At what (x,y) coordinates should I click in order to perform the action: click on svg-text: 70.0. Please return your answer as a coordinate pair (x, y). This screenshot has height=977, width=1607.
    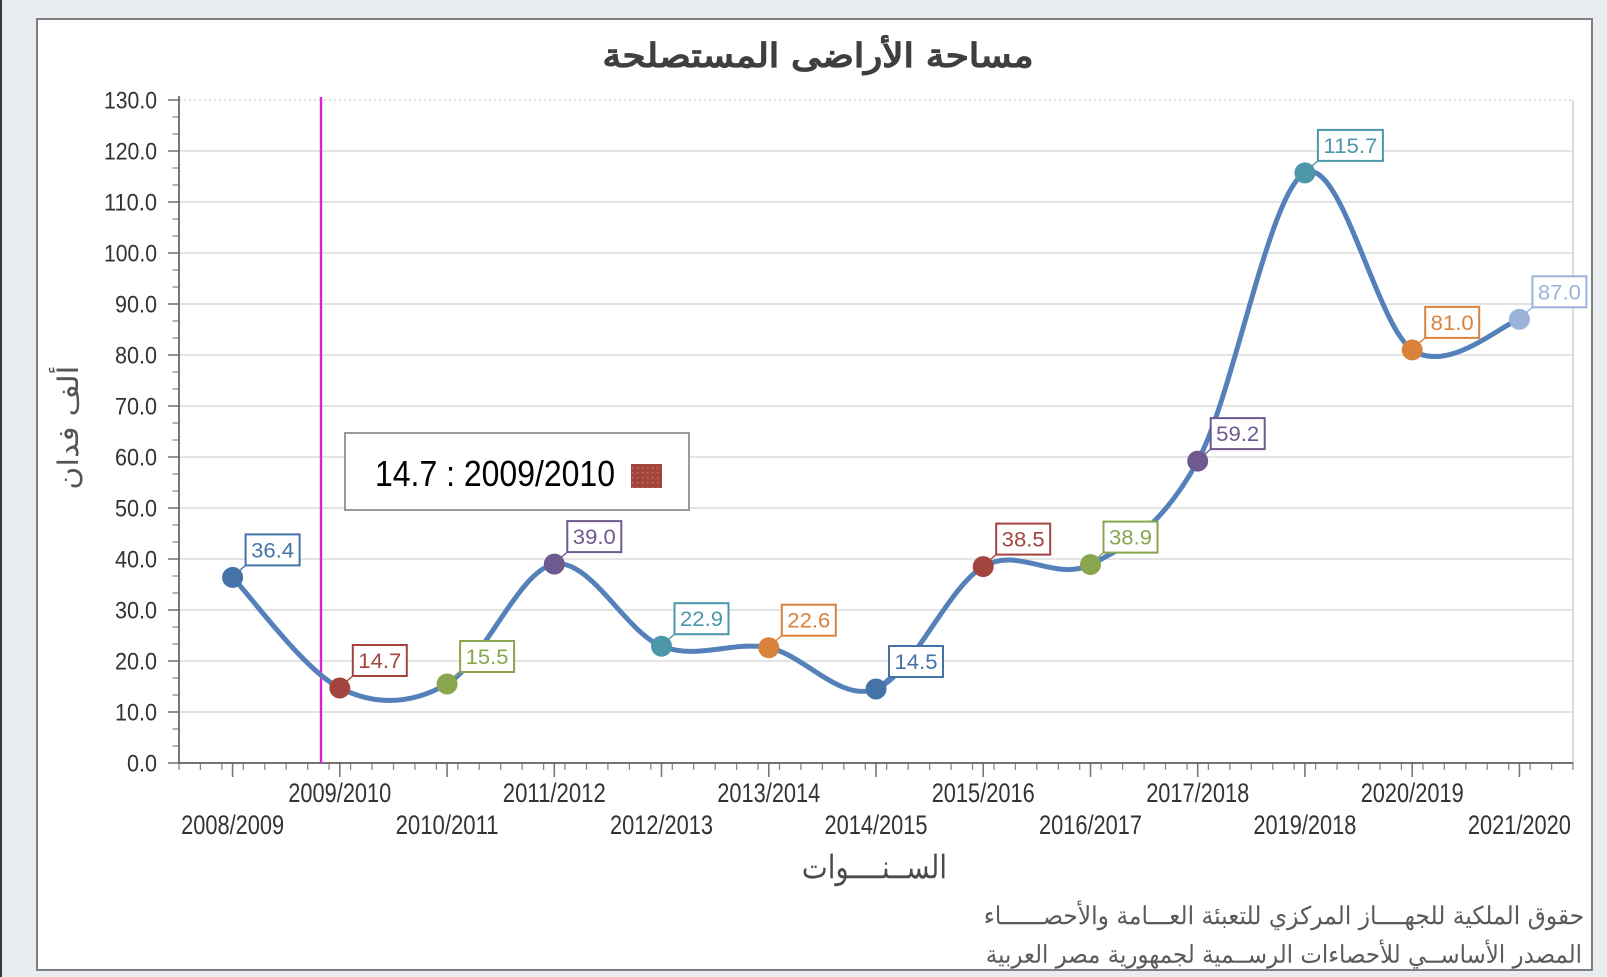
    Looking at the image, I should click on (136, 407).